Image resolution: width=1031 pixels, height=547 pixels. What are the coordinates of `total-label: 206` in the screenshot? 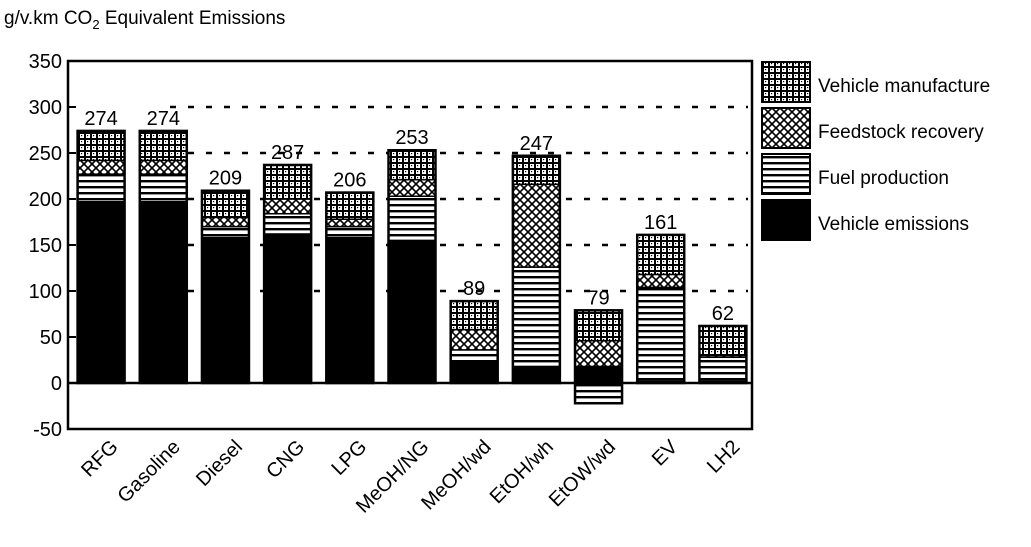 It's located at (349, 181).